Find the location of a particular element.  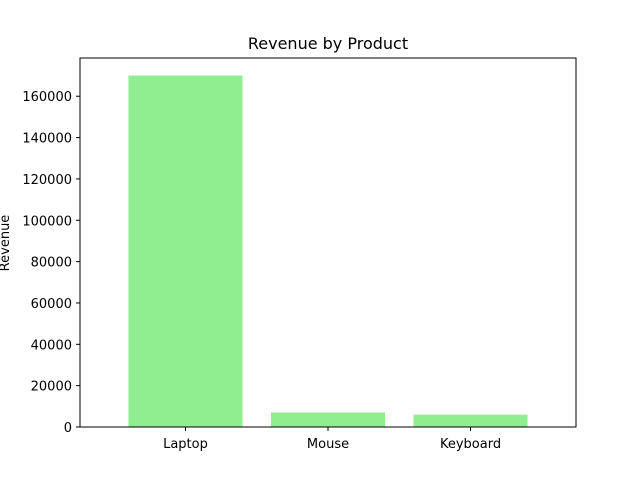

y-axis-label: Revenue is located at coordinates (6, 243).